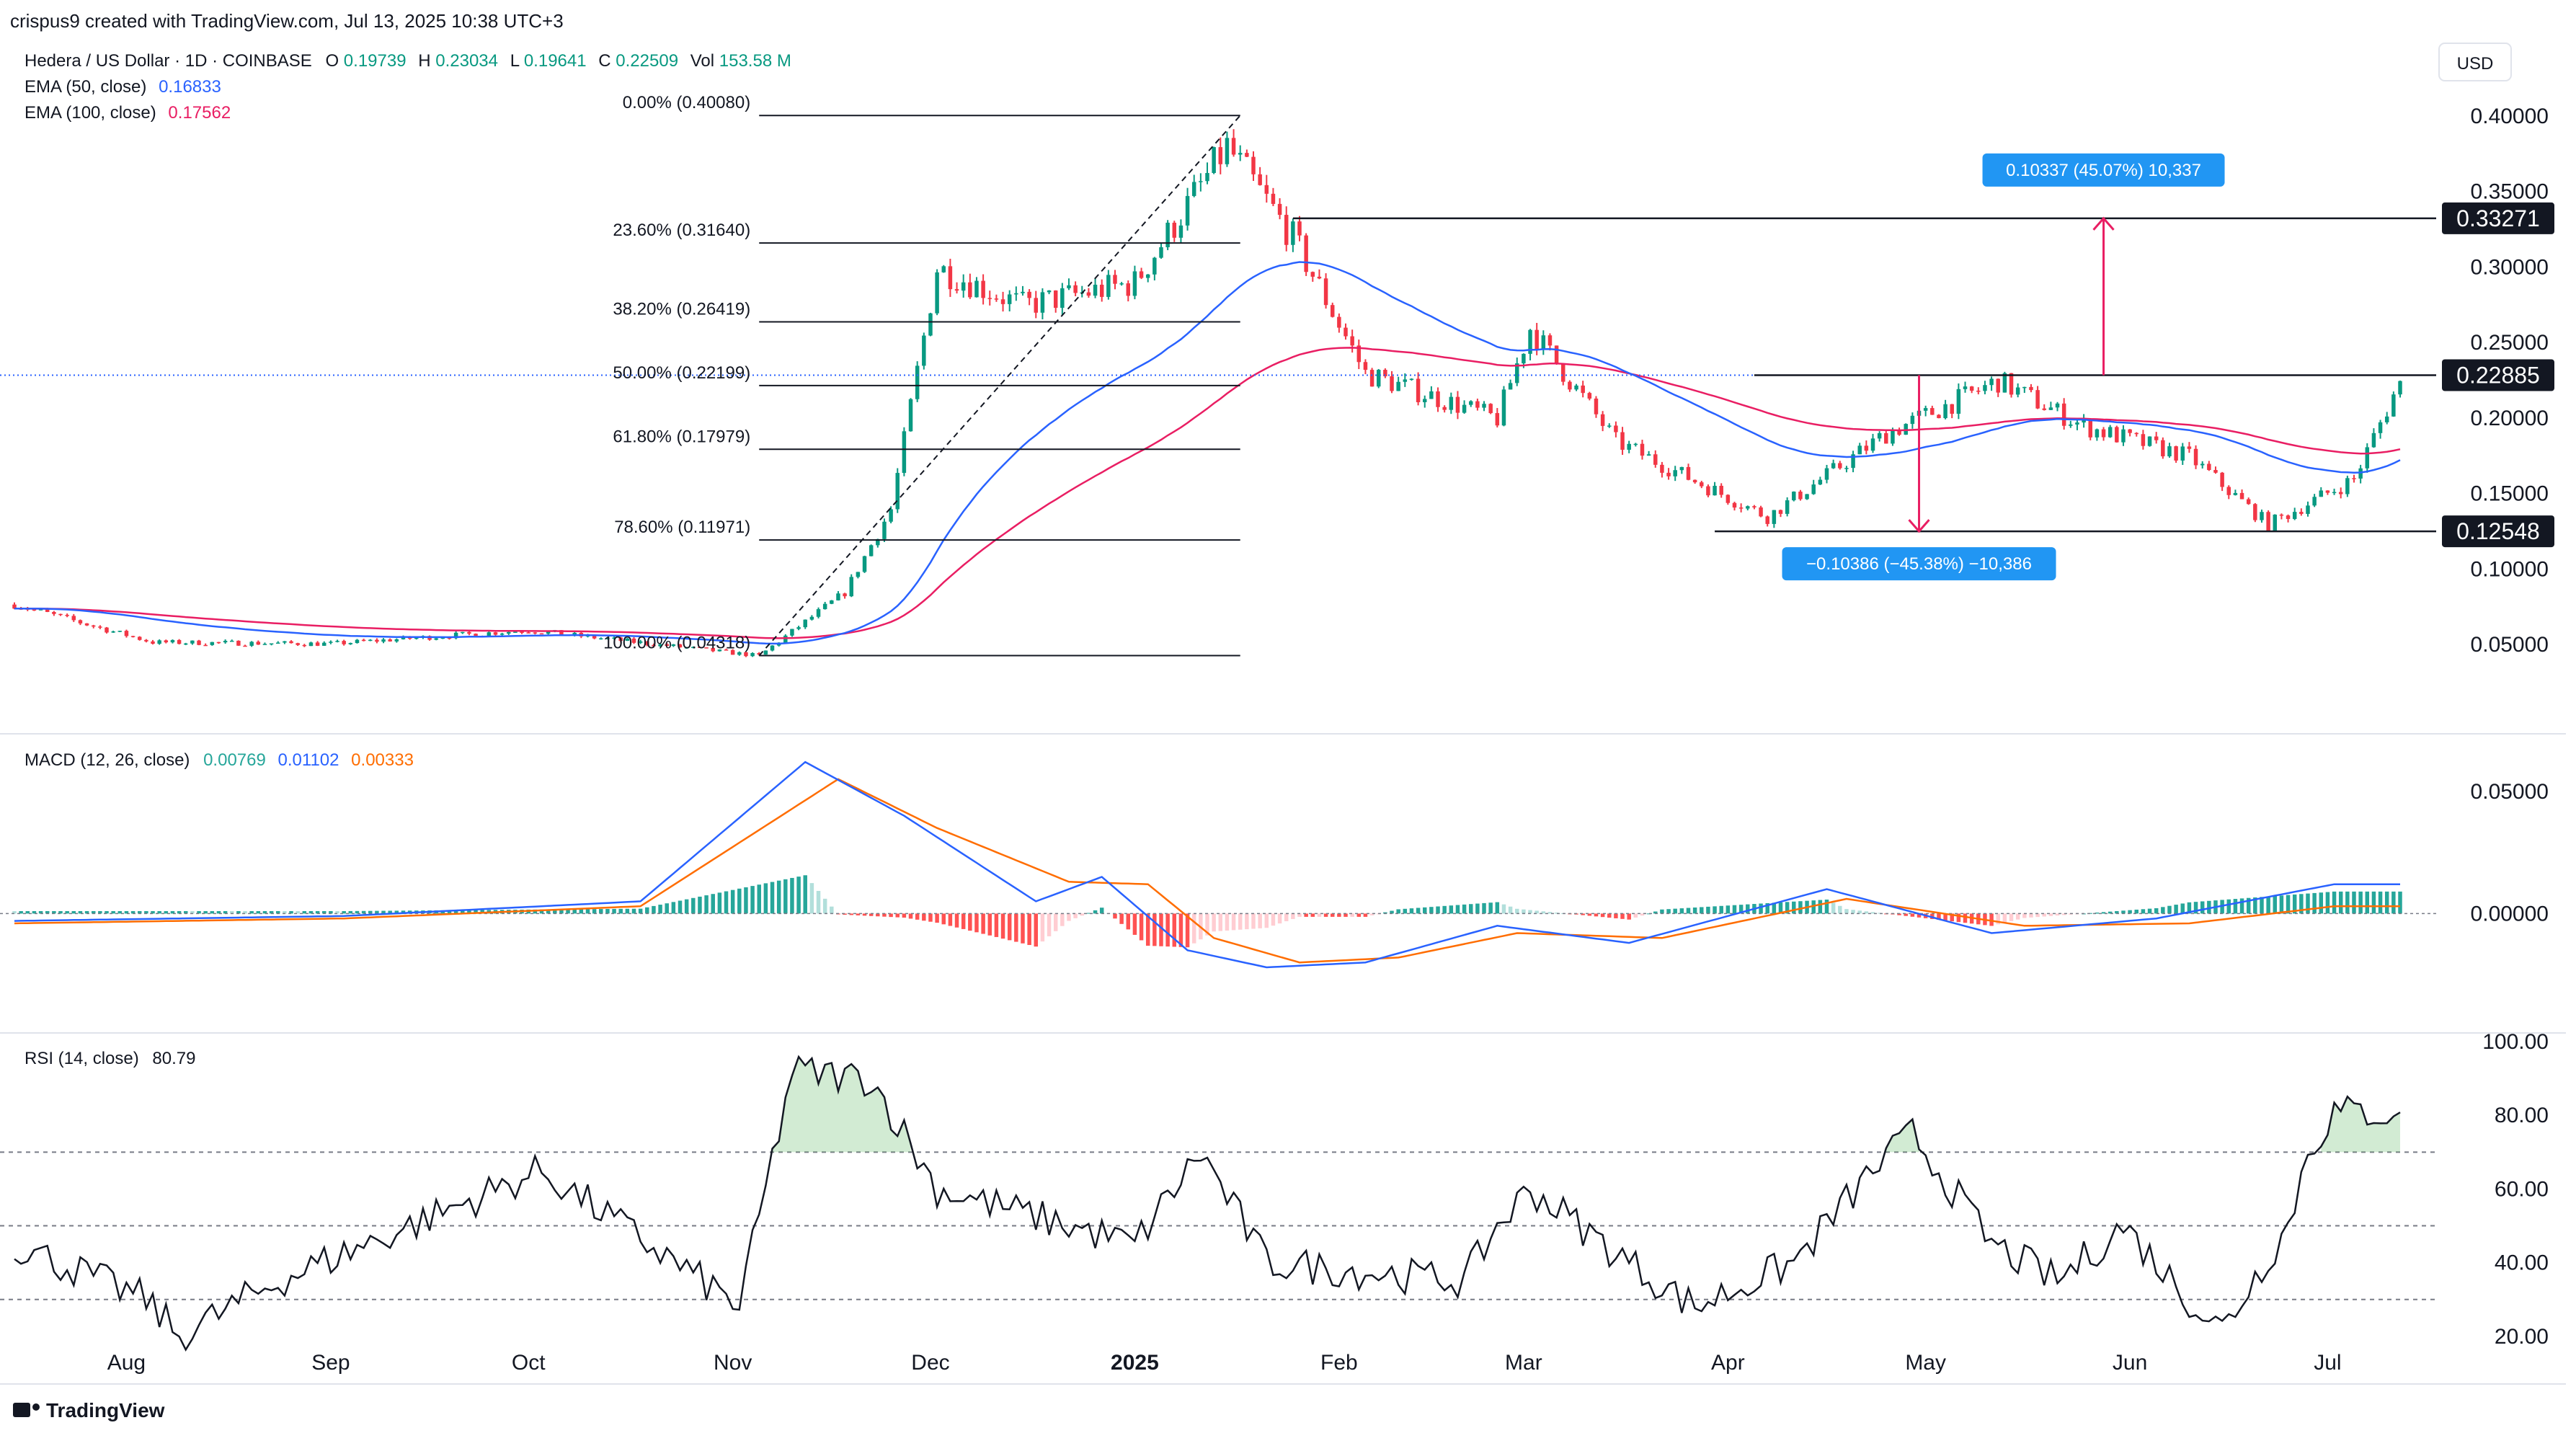  Describe the element at coordinates (173, 1058) in the screenshot. I see `rsi-value: 80.79` at that location.